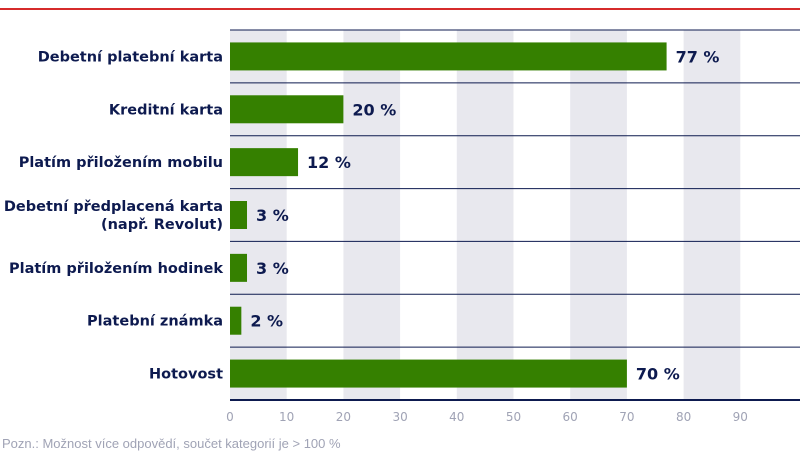 Image resolution: width=800 pixels, height=451 pixels. What do you see at coordinates (626, 417) in the screenshot?
I see `x-tick-label: 70` at bounding box center [626, 417].